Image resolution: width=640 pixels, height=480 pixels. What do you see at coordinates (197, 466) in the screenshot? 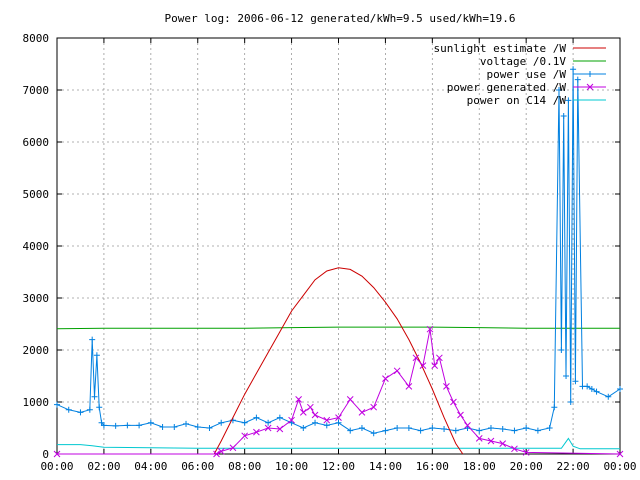
I see `x-tick-label: 06:00` at bounding box center [197, 466].